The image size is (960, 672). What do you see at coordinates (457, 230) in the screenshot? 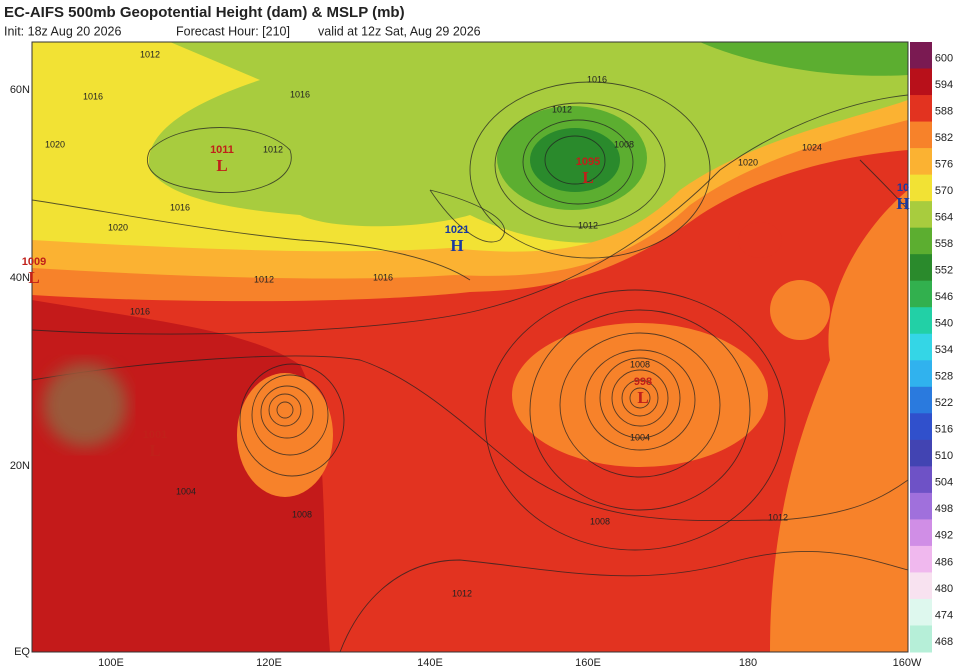
I see `pressure-value: 1021` at bounding box center [457, 230].